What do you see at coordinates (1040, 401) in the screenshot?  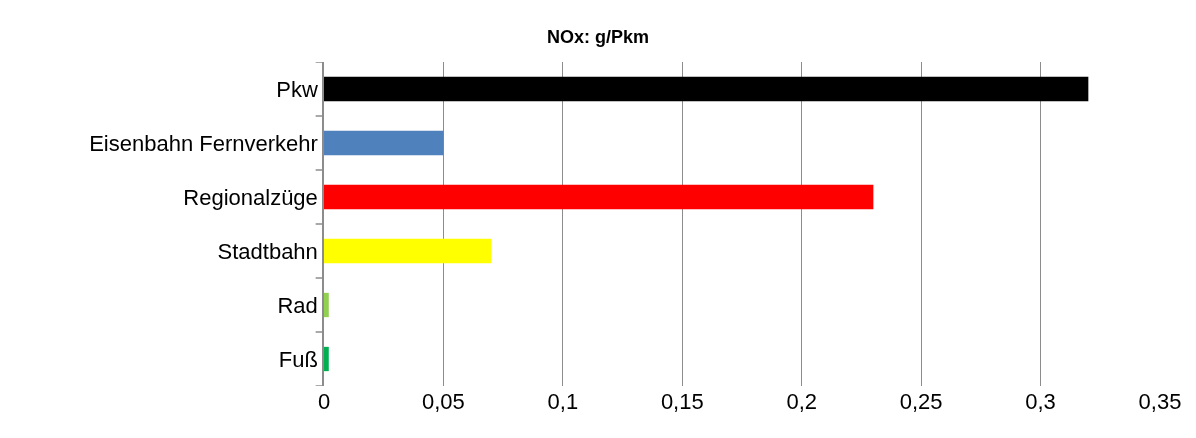 I see `x-tick-label: 0,3` at bounding box center [1040, 401].